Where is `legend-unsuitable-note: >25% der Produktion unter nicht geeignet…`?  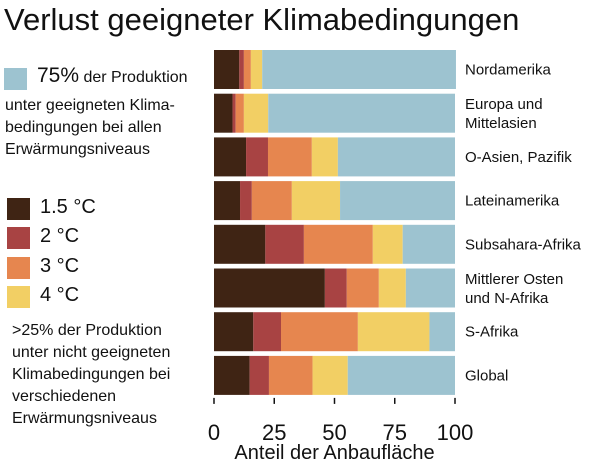 legend-unsuitable-note: >25% der Produktion unter nicht geeignet… is located at coordinates (91, 375).